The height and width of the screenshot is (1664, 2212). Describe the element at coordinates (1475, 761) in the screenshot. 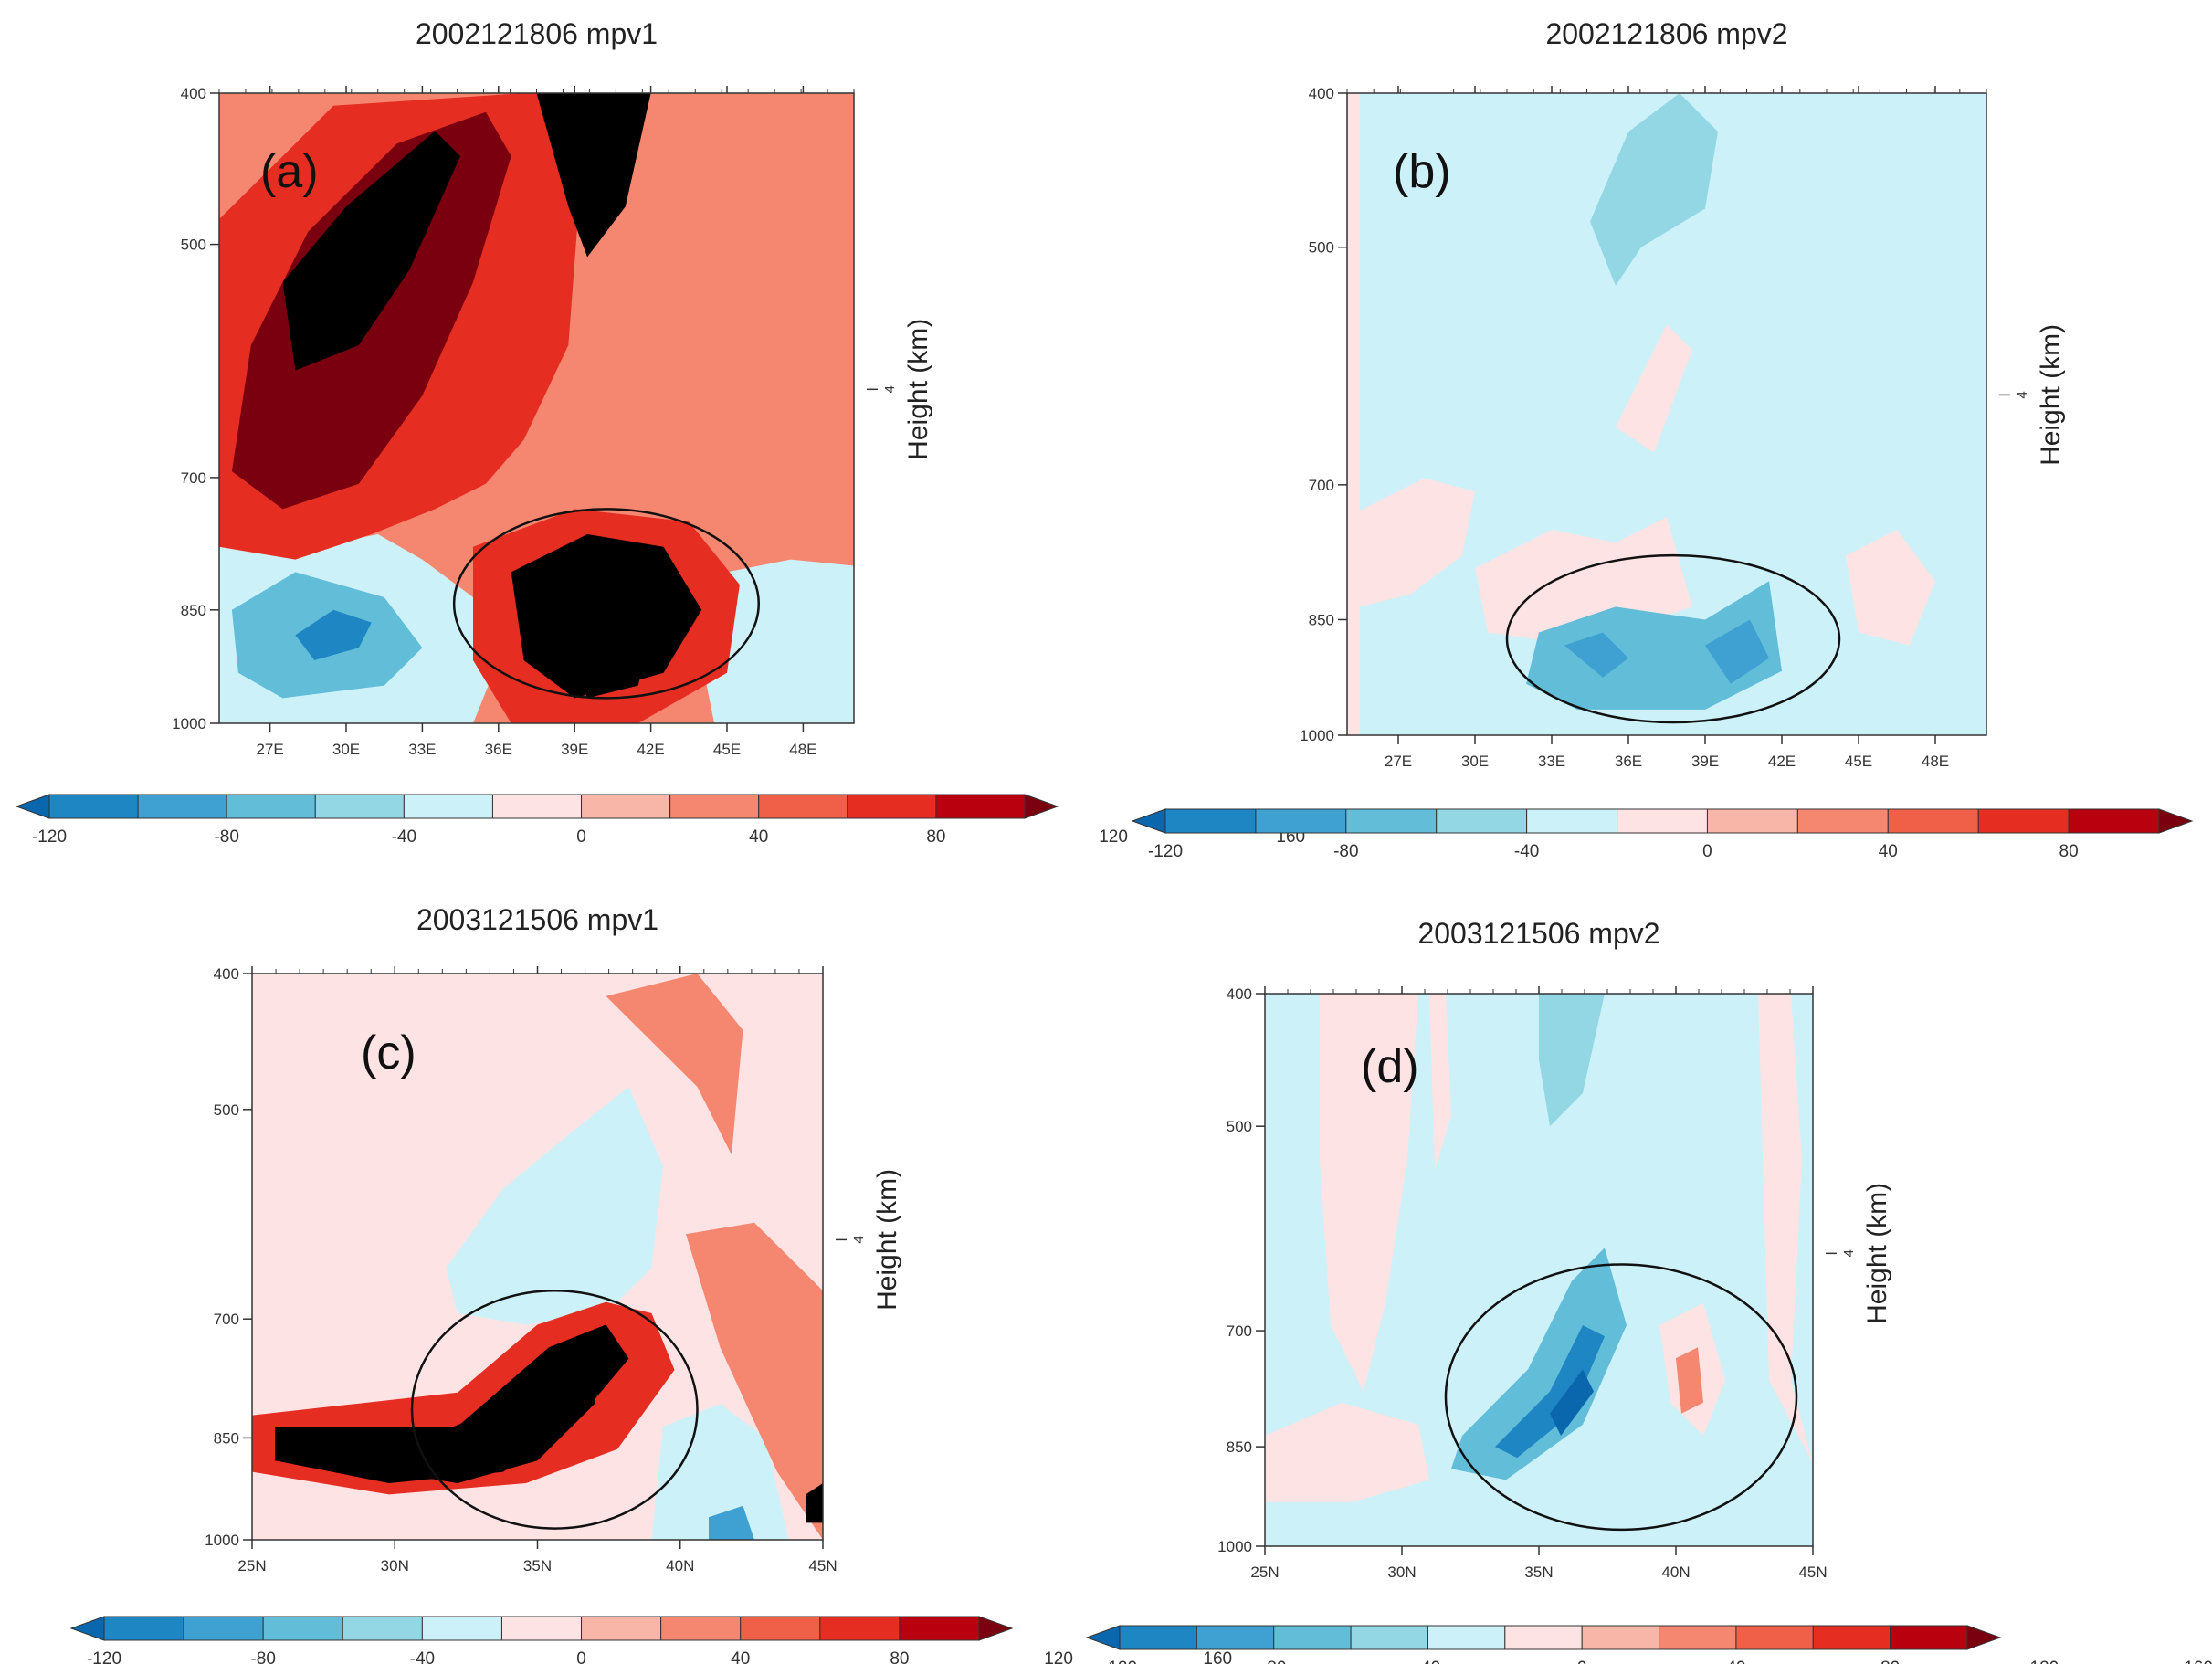

I see `x-tick-label: 30E` at that location.